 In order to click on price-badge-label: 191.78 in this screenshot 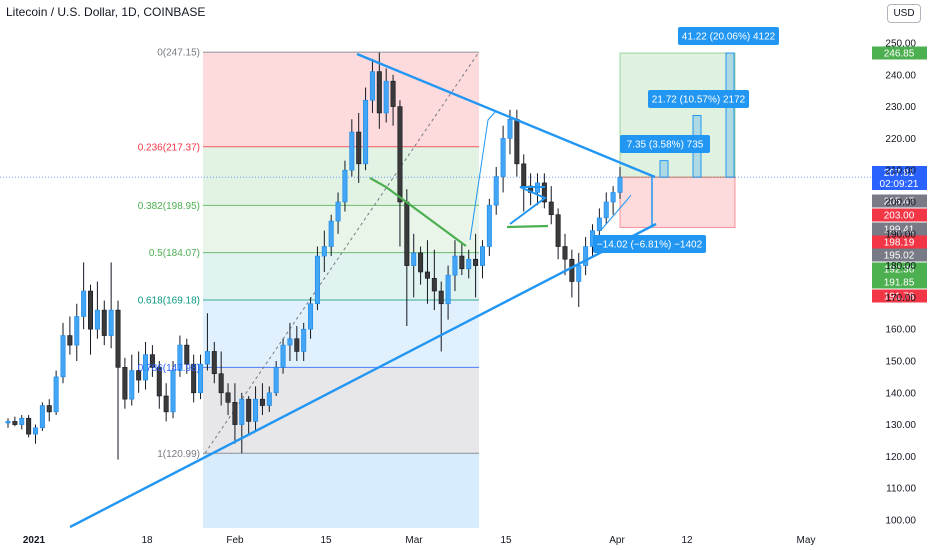, I will do `click(899, 297)`.